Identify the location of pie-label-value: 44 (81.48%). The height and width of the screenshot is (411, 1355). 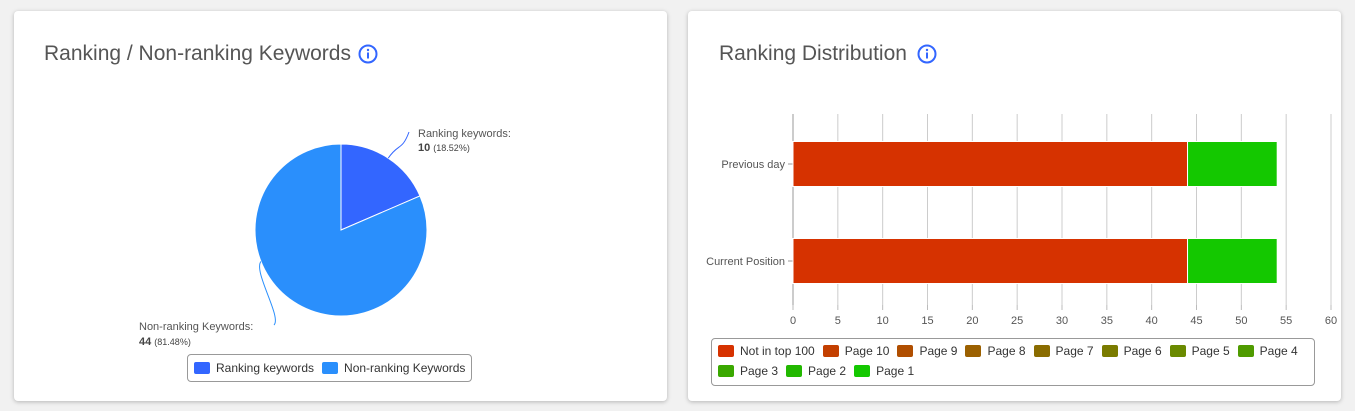
(165, 342).